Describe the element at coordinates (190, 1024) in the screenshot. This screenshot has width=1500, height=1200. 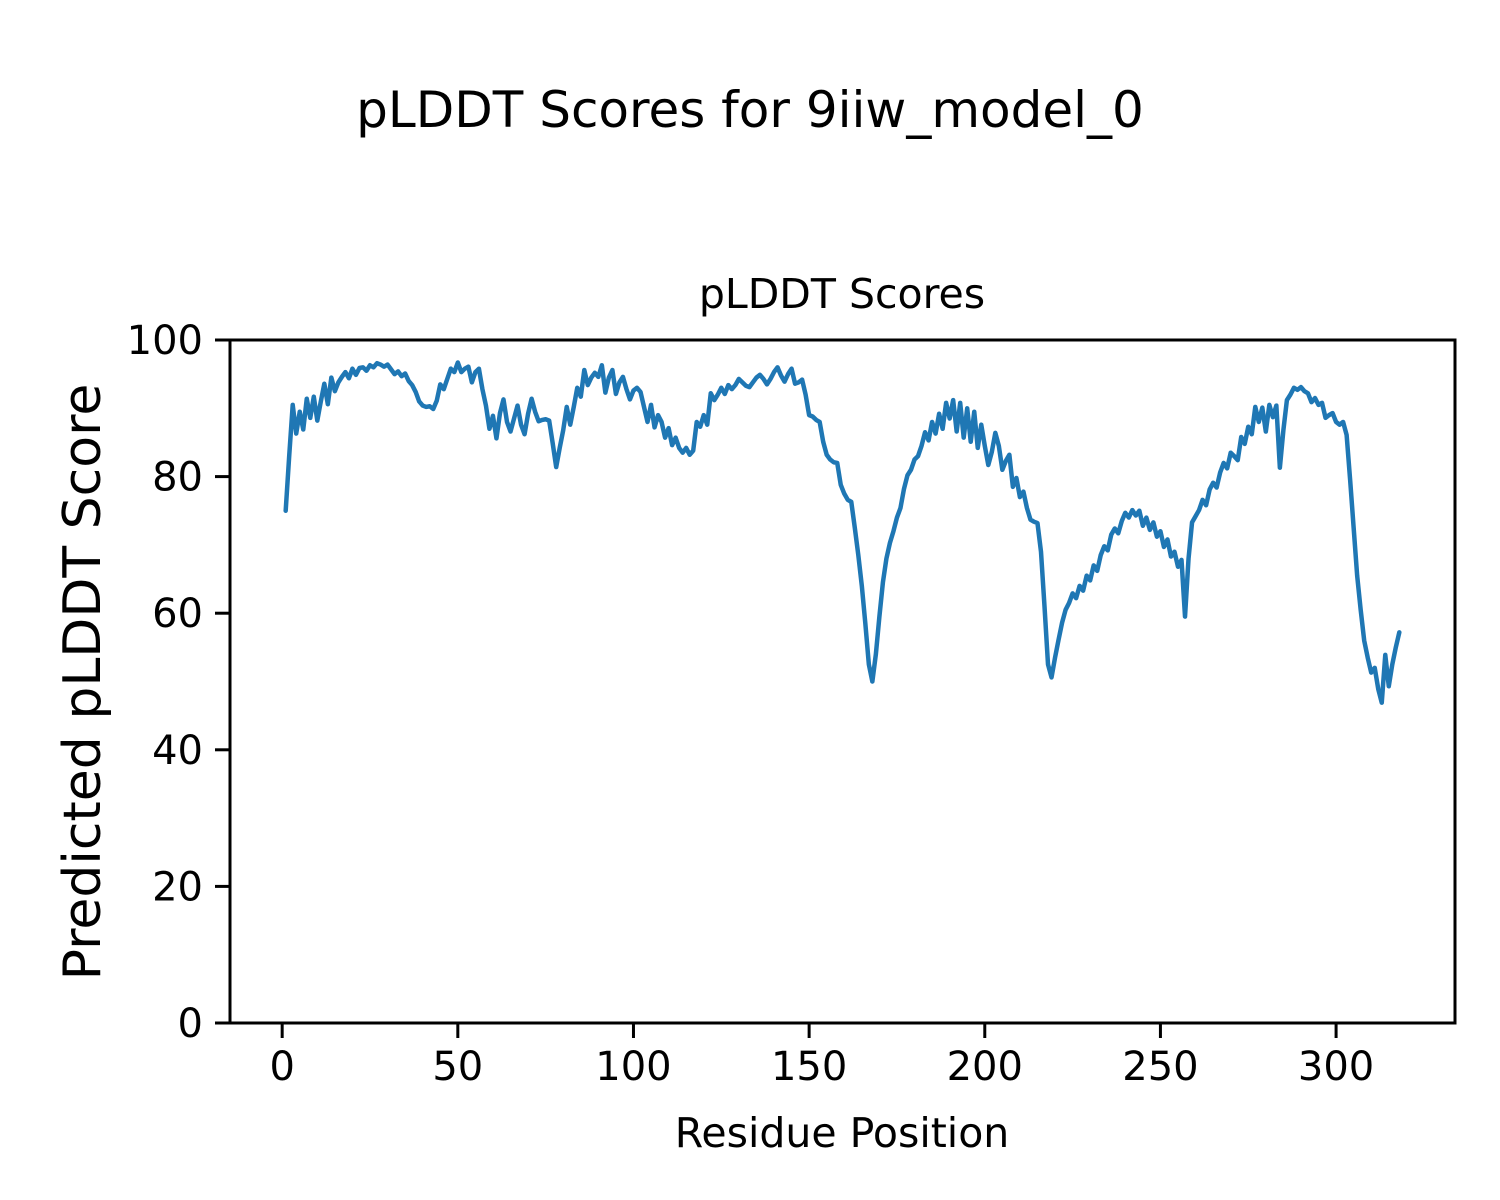
I see `y-tick-label: 0` at that location.